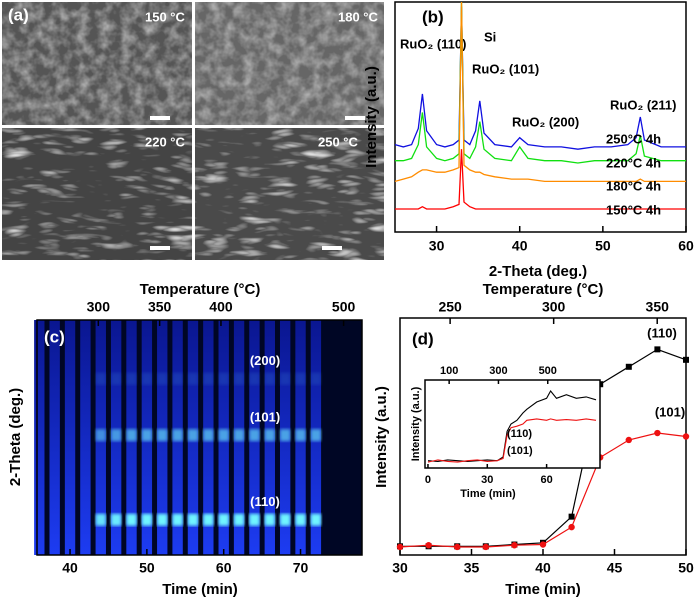 Image resolution: width=700 pixels, height=602 pixels. I want to click on tick-label: 45, so click(615, 568).